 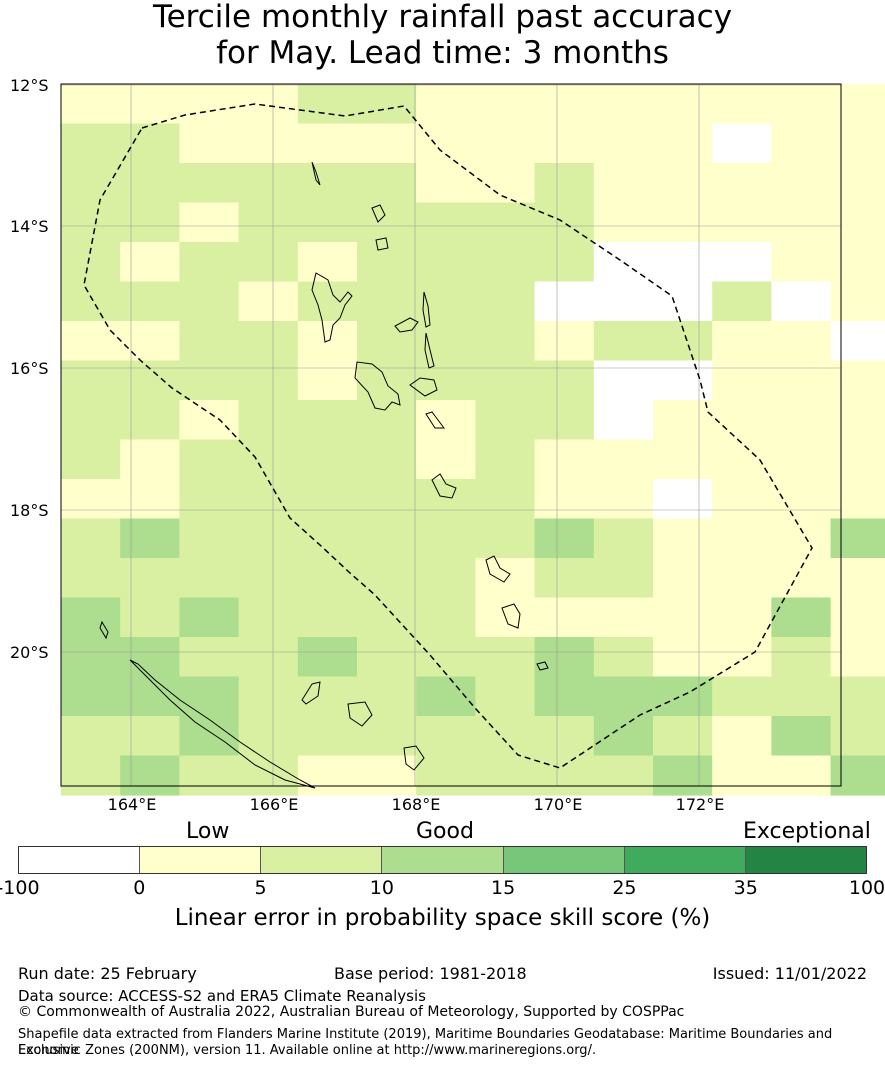 What do you see at coordinates (429, 350) in the screenshot?
I see `island-pentecost` at bounding box center [429, 350].